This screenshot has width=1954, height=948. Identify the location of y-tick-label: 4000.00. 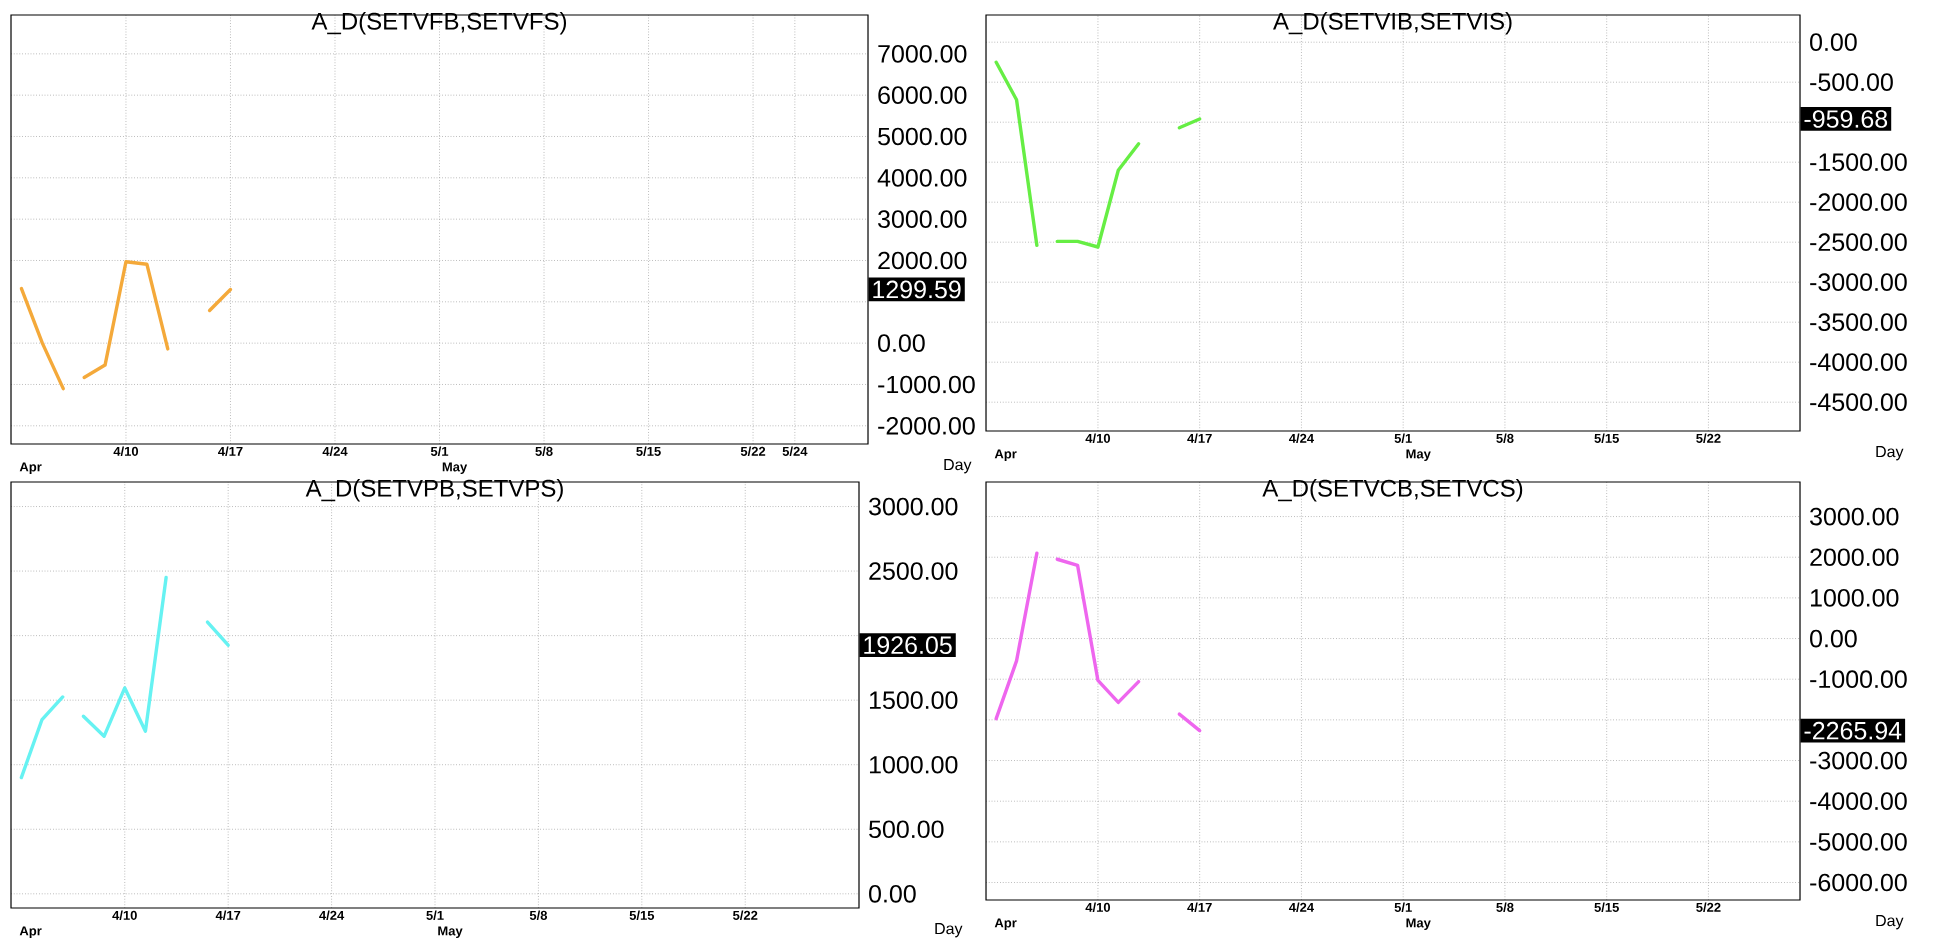
(922, 177).